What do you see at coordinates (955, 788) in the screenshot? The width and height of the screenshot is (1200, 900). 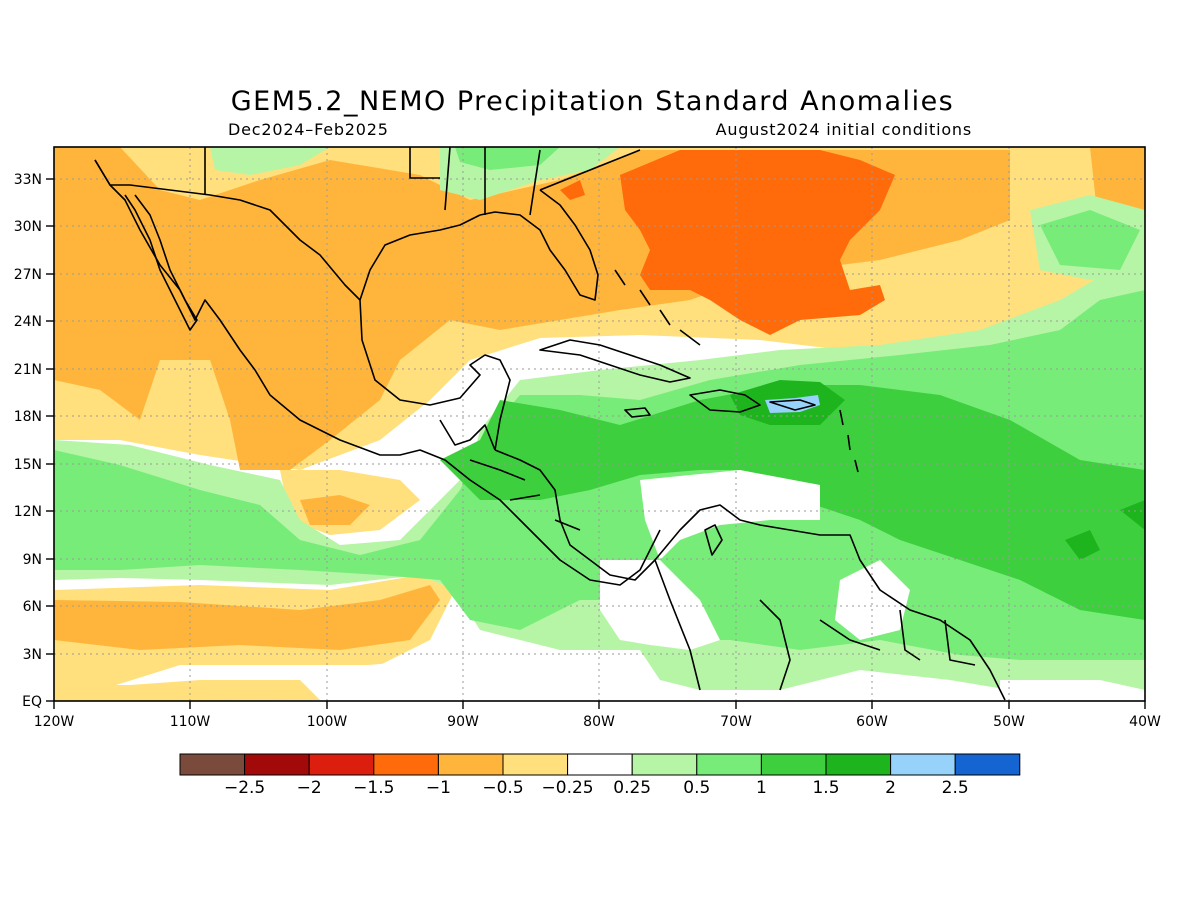 I see `colorbar-label: 2.5` at bounding box center [955, 788].